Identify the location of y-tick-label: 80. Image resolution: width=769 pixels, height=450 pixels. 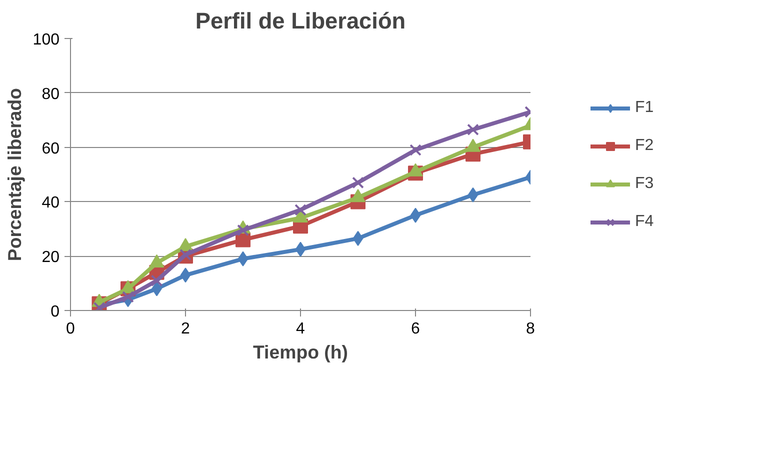
(51, 94).